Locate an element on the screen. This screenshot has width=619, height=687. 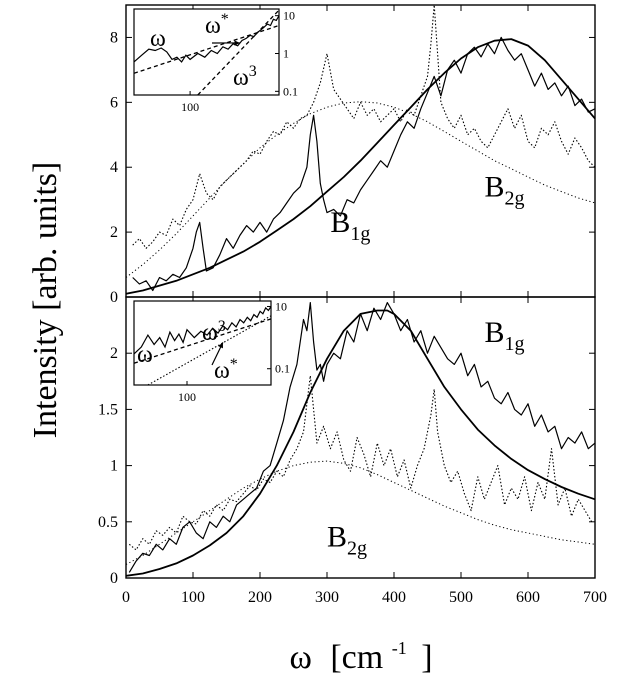
top-panel-annotations: B1g B2g is located at coordinates (427, 207).